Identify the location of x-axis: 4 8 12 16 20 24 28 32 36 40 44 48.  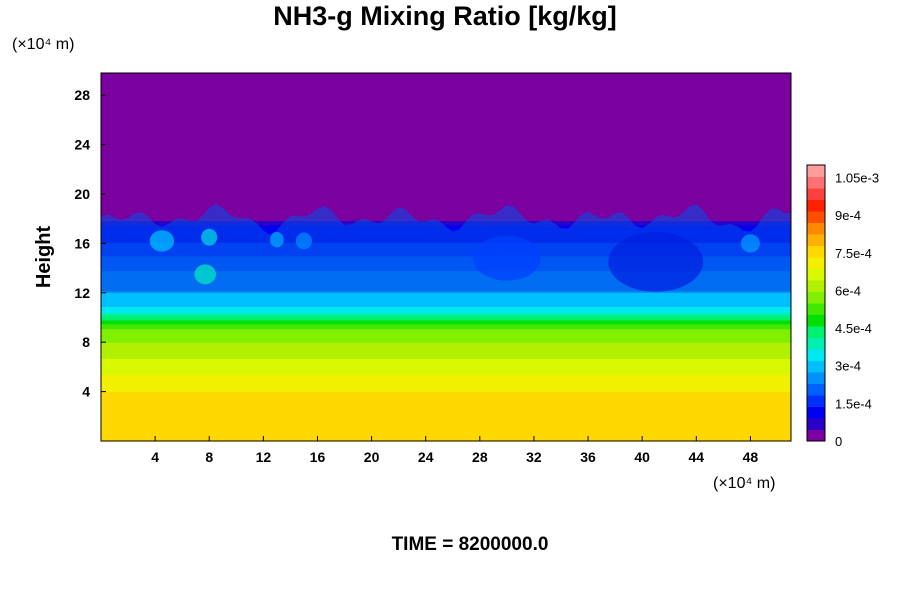
(454, 450).